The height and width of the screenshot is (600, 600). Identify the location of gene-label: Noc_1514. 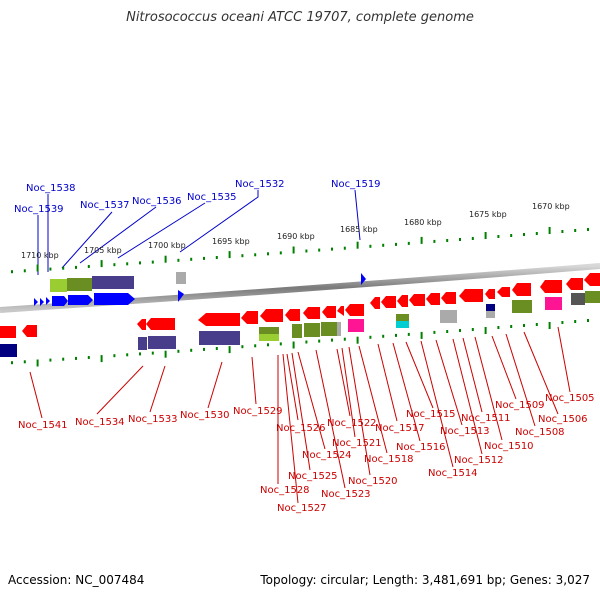
(453, 473).